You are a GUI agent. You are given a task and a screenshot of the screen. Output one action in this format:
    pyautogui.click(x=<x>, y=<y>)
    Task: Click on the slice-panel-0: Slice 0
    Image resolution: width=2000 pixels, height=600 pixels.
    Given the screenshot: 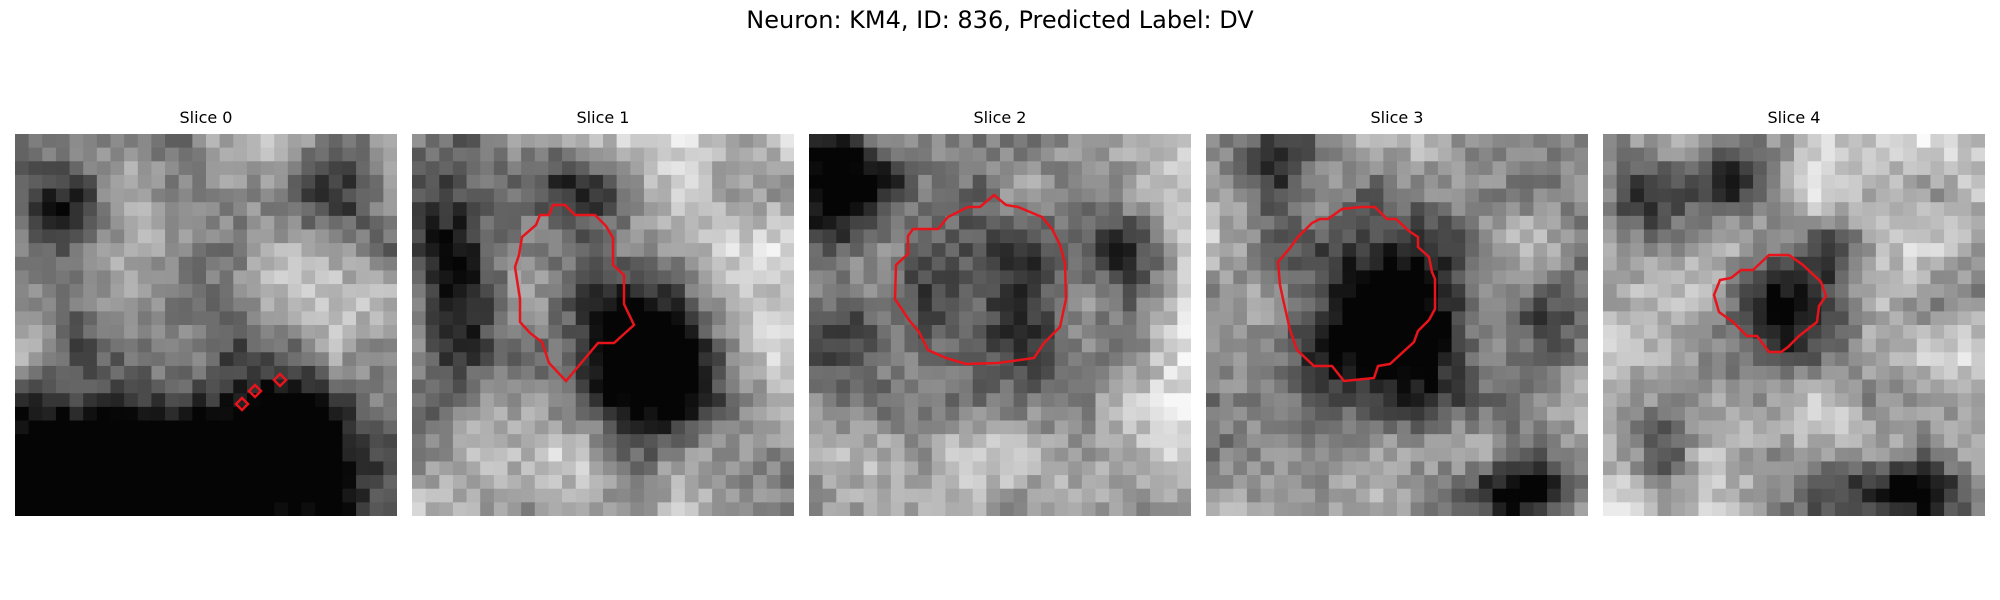 What is the action you would take?
    pyautogui.click(x=206, y=313)
    